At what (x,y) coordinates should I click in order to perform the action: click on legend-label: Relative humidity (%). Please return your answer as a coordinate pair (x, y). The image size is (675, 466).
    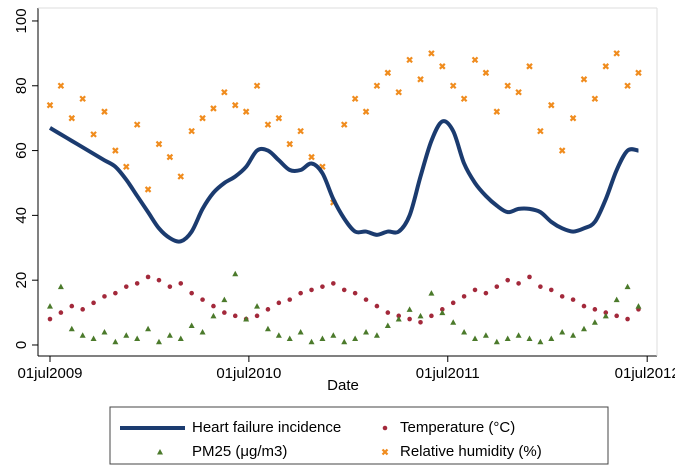
    Looking at the image, I should click on (471, 451).